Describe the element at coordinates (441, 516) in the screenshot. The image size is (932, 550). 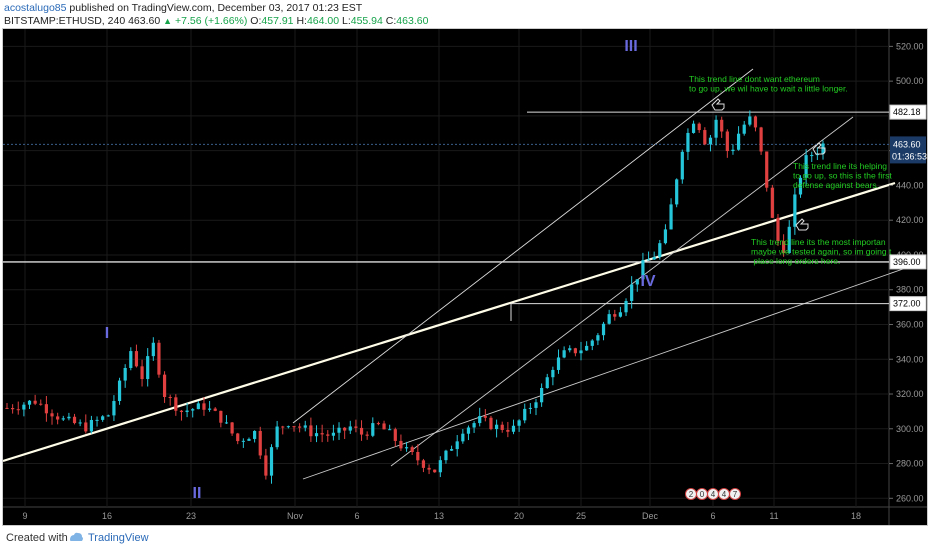
I see `time-axis: 9 16 23 Nov 6 13 20 25 Dec 6 11 18` at that location.